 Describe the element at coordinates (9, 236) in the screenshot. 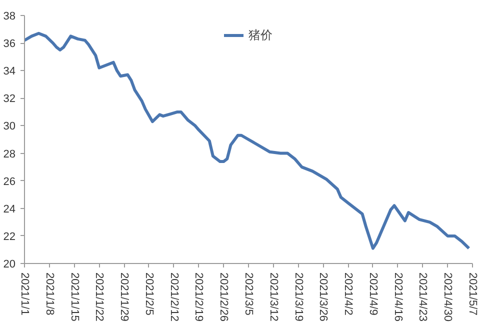

I see `y-tick-label: 22` at that location.